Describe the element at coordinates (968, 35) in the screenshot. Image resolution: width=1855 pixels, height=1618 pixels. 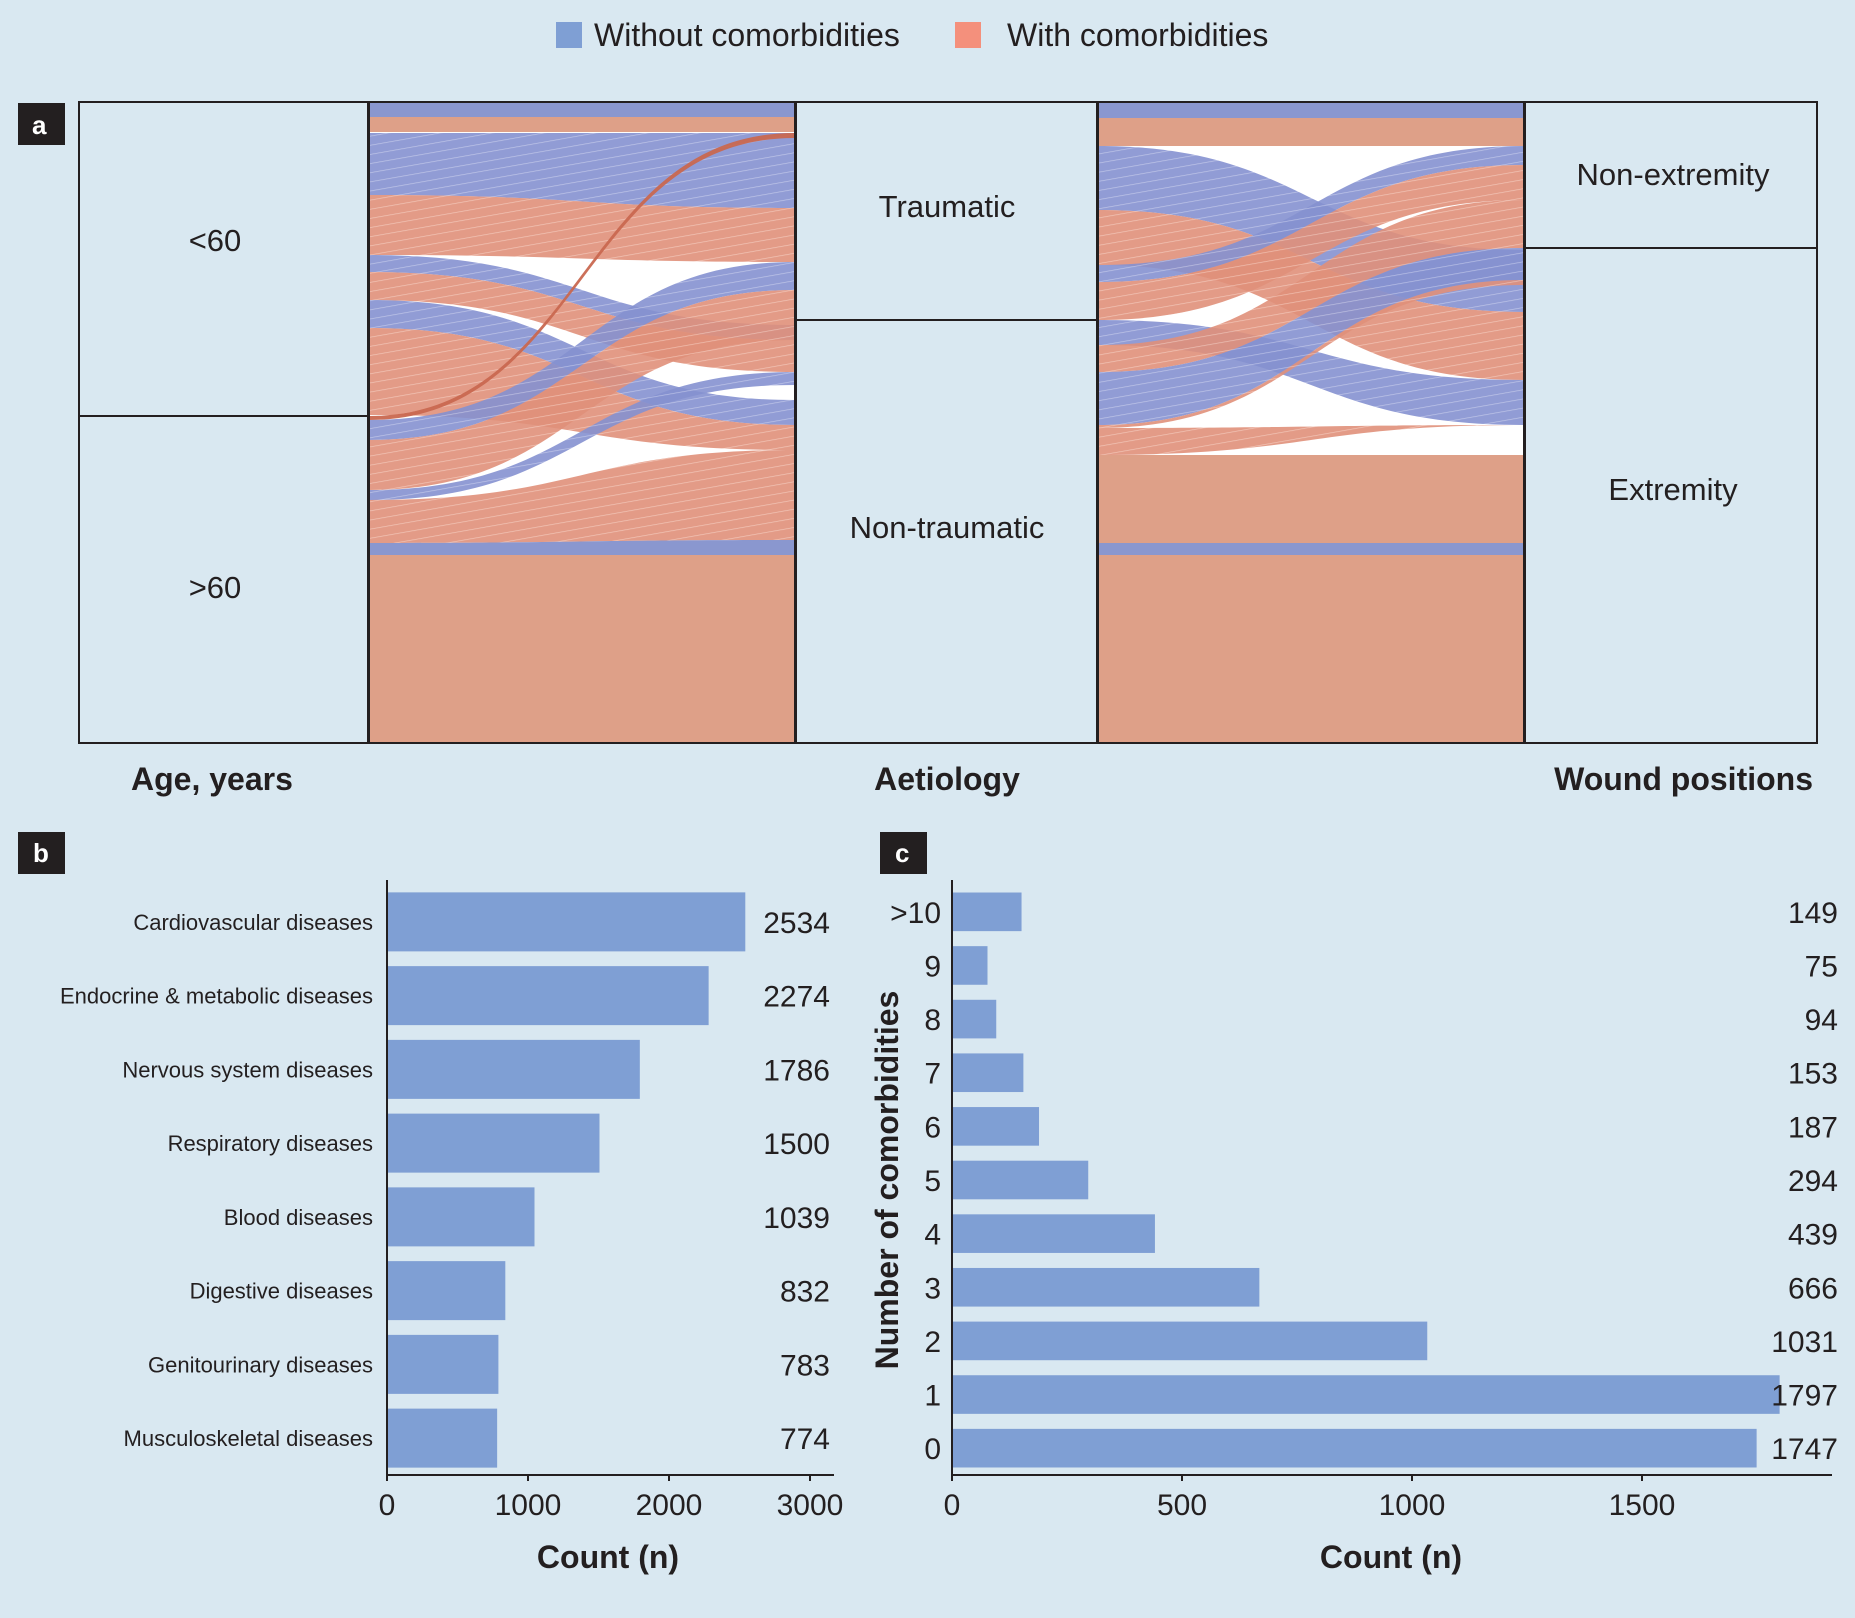
I see `legend-swatch-with` at that location.